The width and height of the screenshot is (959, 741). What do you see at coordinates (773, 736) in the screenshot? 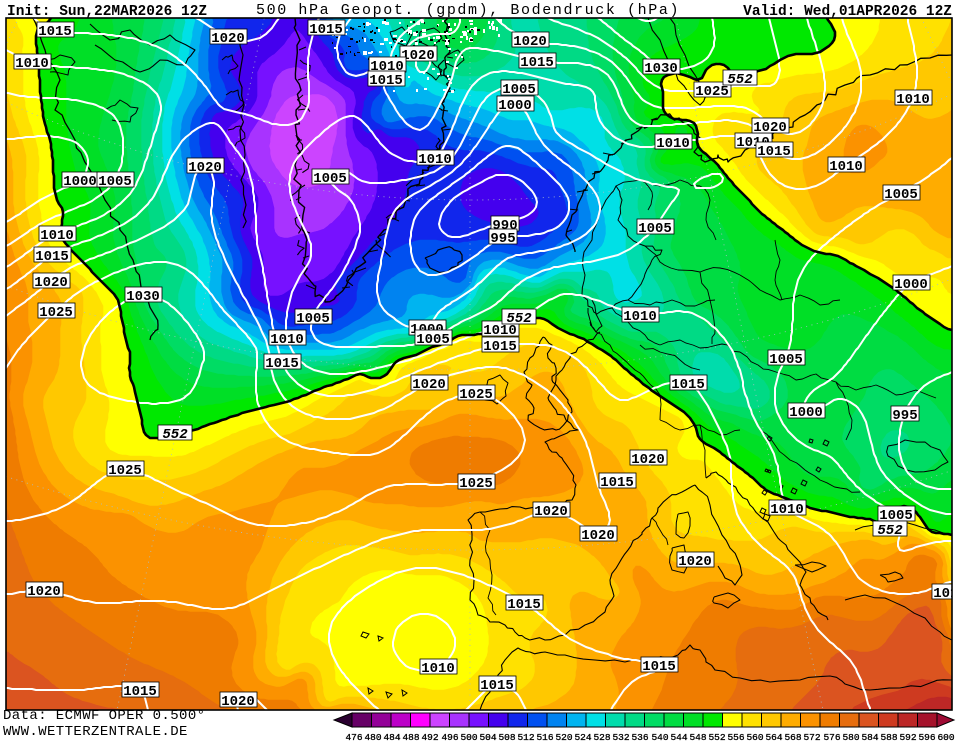
I see `svg-text: 564` at bounding box center [773, 736].